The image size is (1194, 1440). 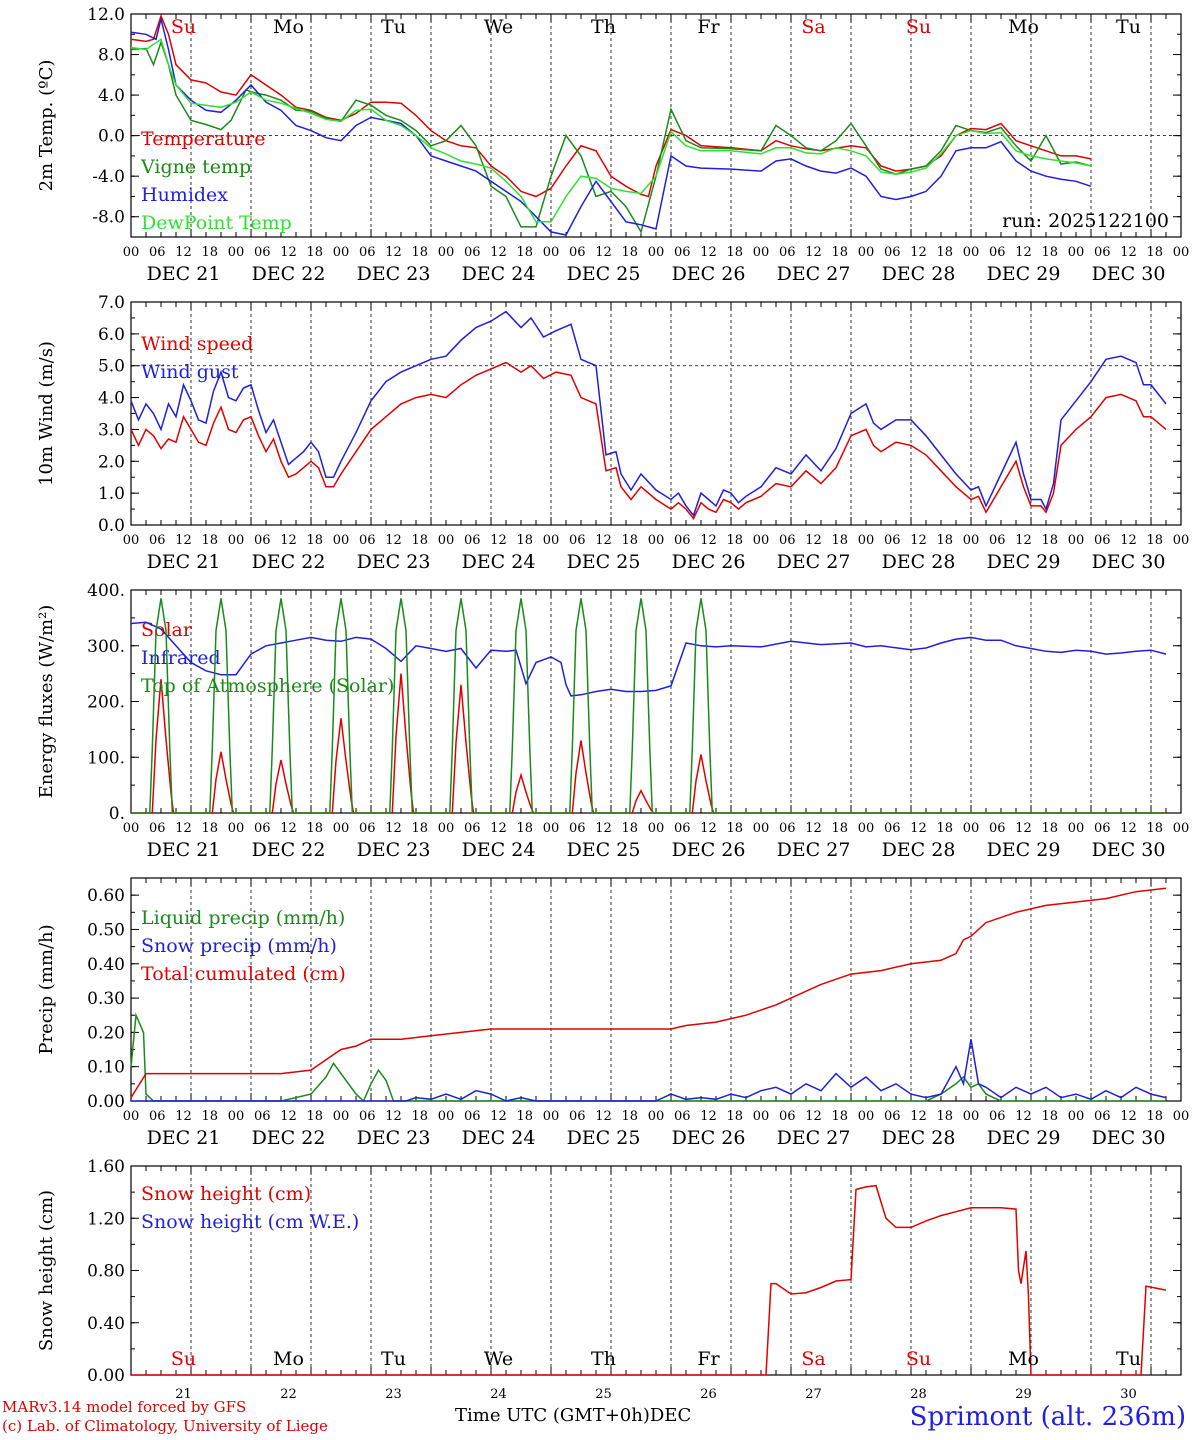 What do you see at coordinates (111, 430) in the screenshot?
I see `y-tick-label: 3.0` at bounding box center [111, 430].